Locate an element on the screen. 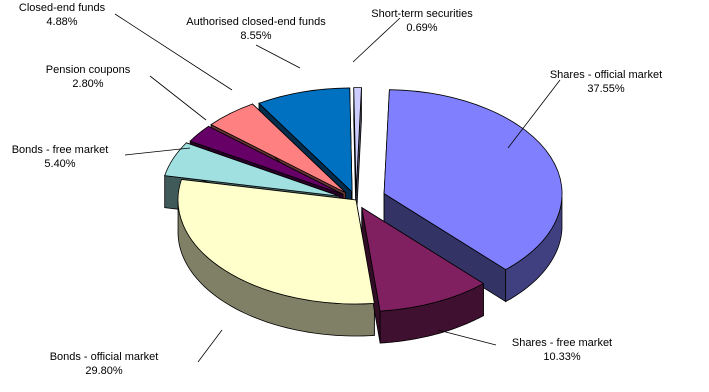 This screenshot has width=709, height=392. slice-label: Bonds - official market is located at coordinates (104, 357).